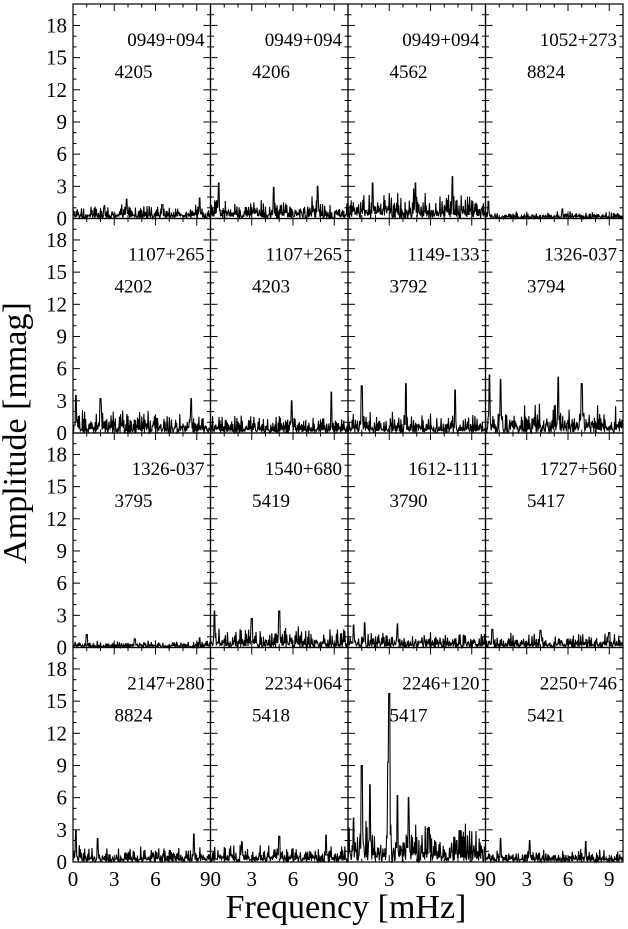  What do you see at coordinates (279, 326) in the screenshot?
I see `panel-6: 1107+265 4203` at bounding box center [279, 326].